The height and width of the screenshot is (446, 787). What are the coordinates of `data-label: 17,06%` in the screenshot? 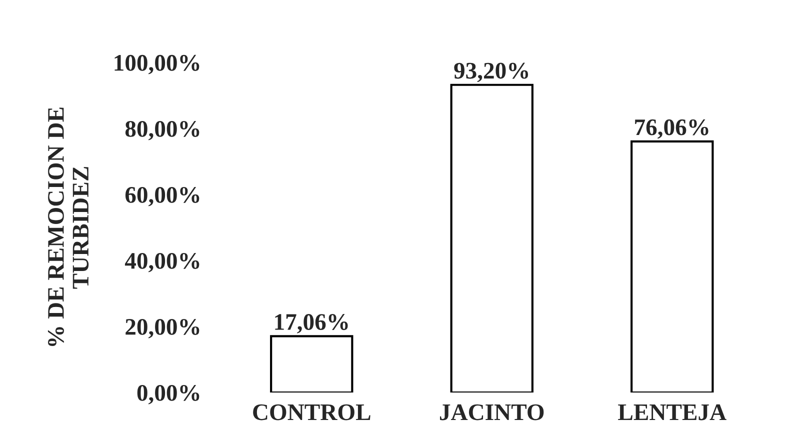 It's located at (311, 324).